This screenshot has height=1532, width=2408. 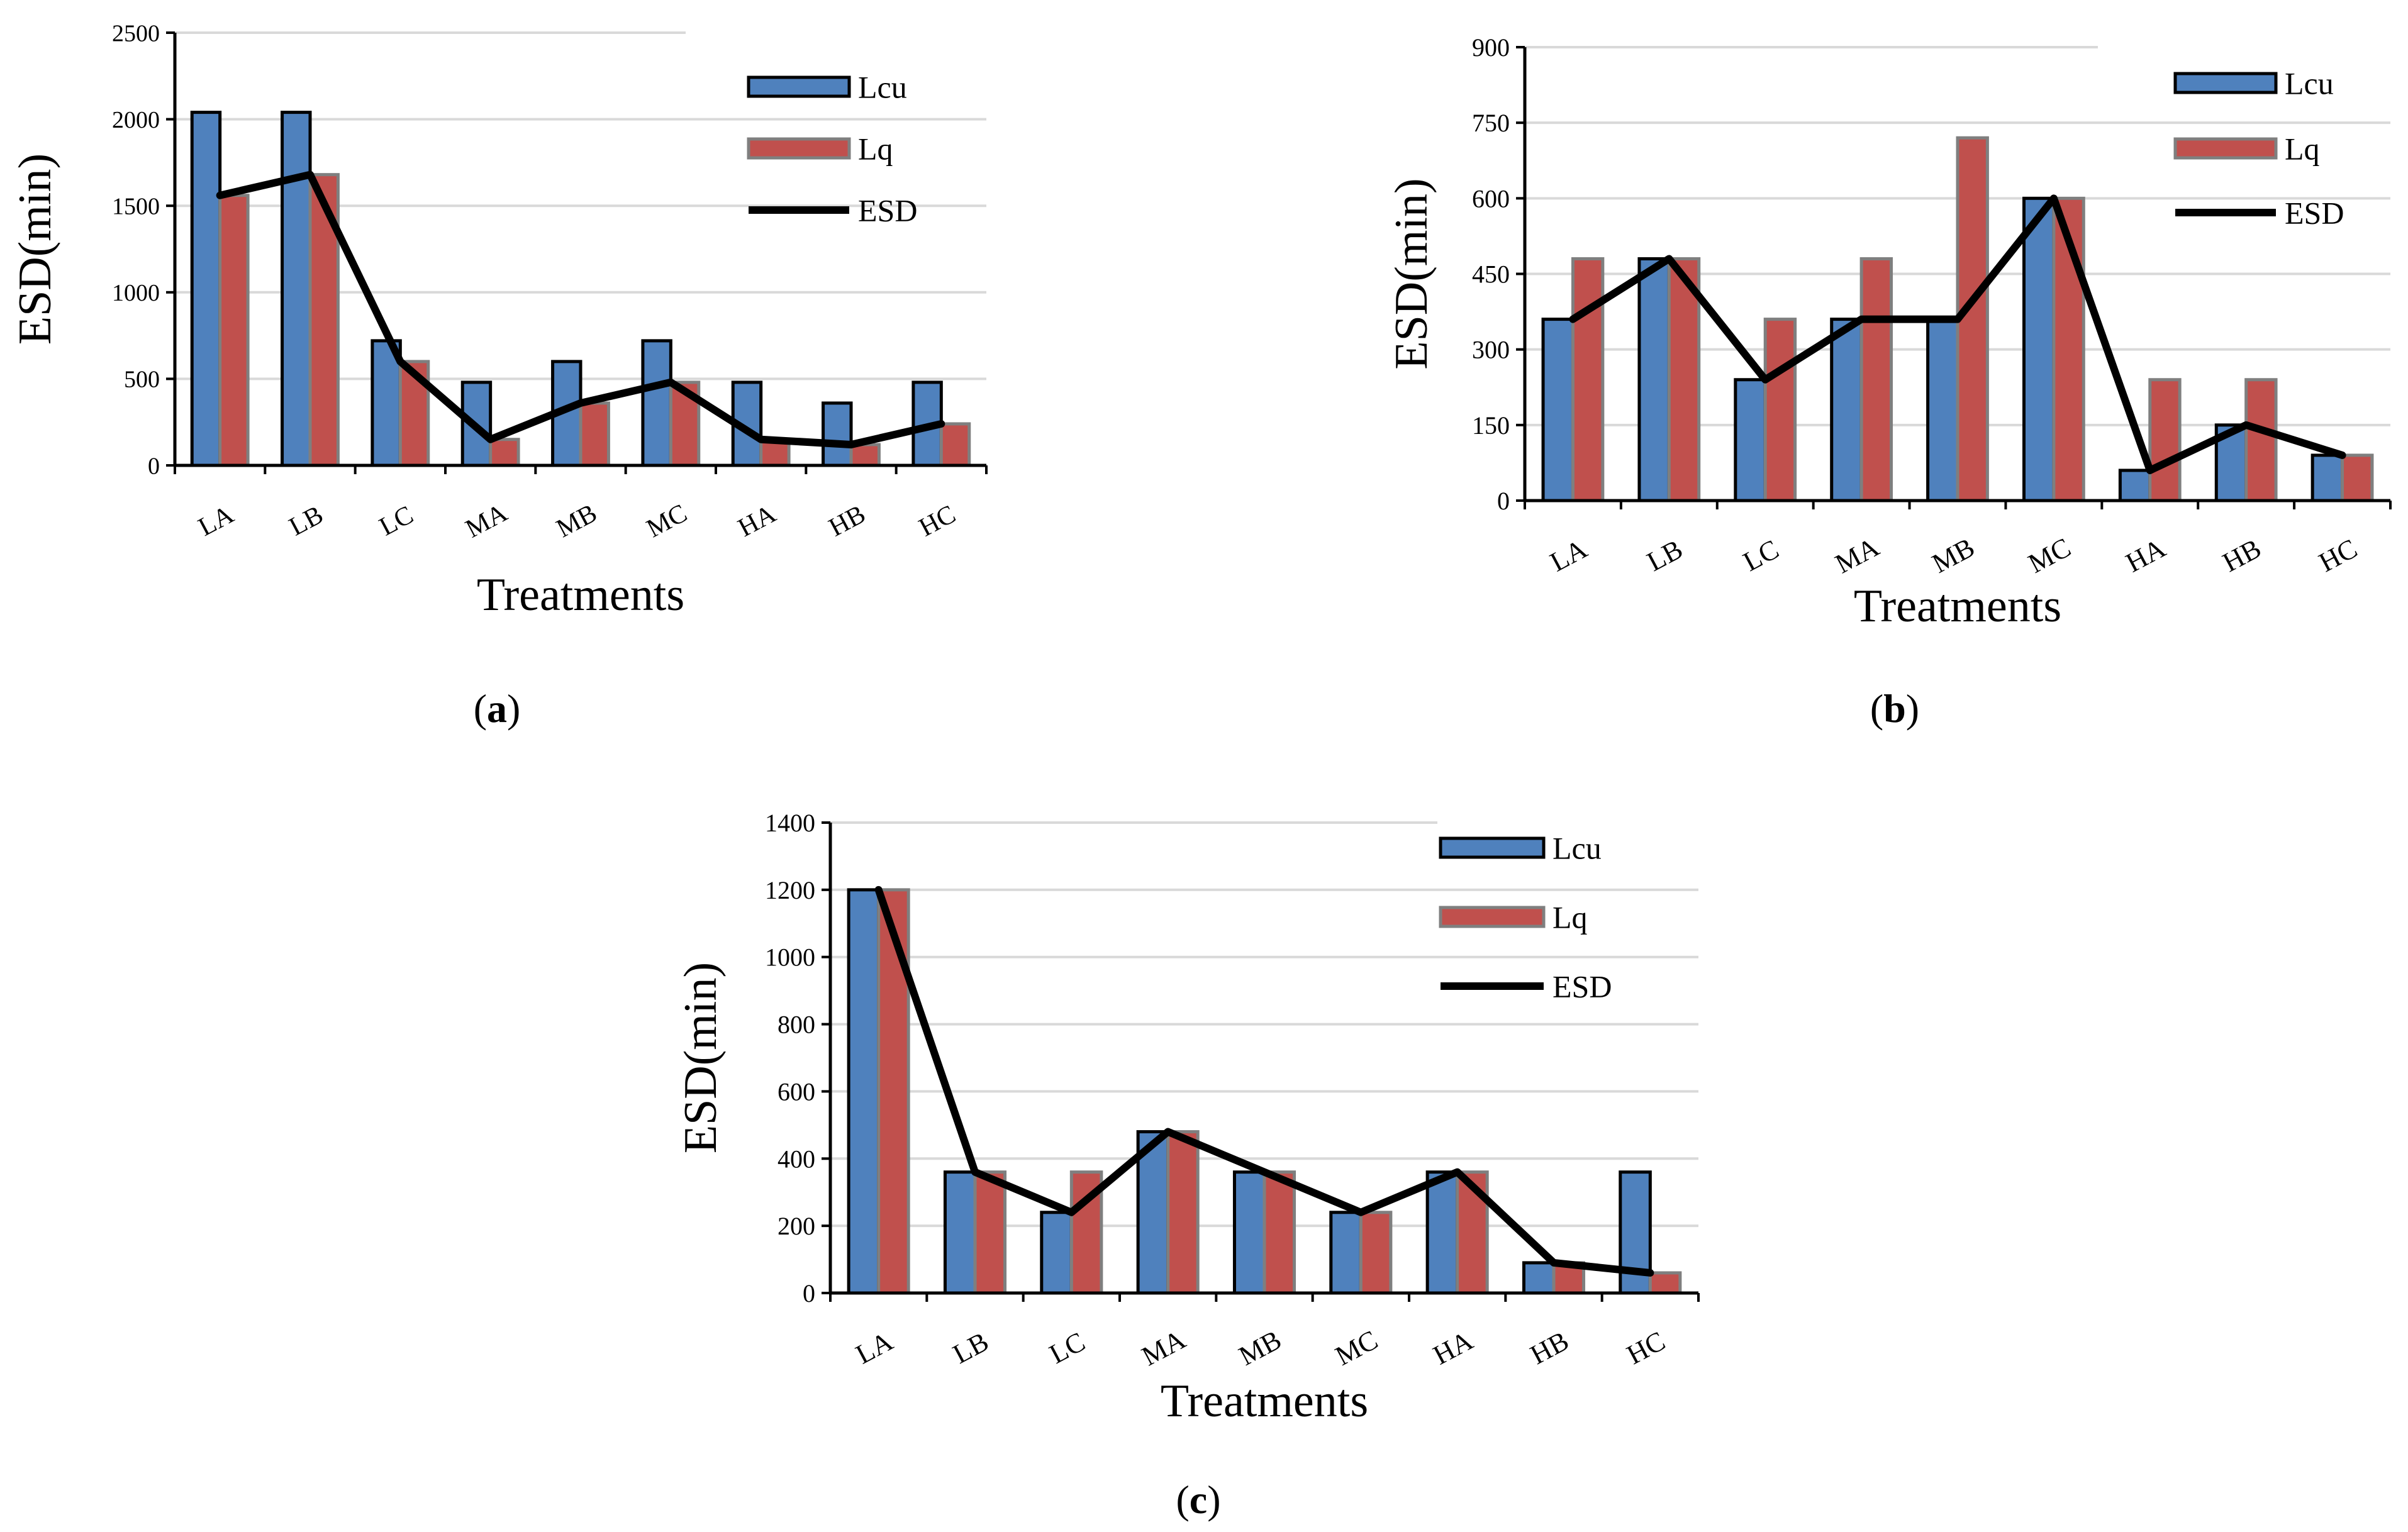 I want to click on bar-lcu-hc, so click(x=2327, y=478).